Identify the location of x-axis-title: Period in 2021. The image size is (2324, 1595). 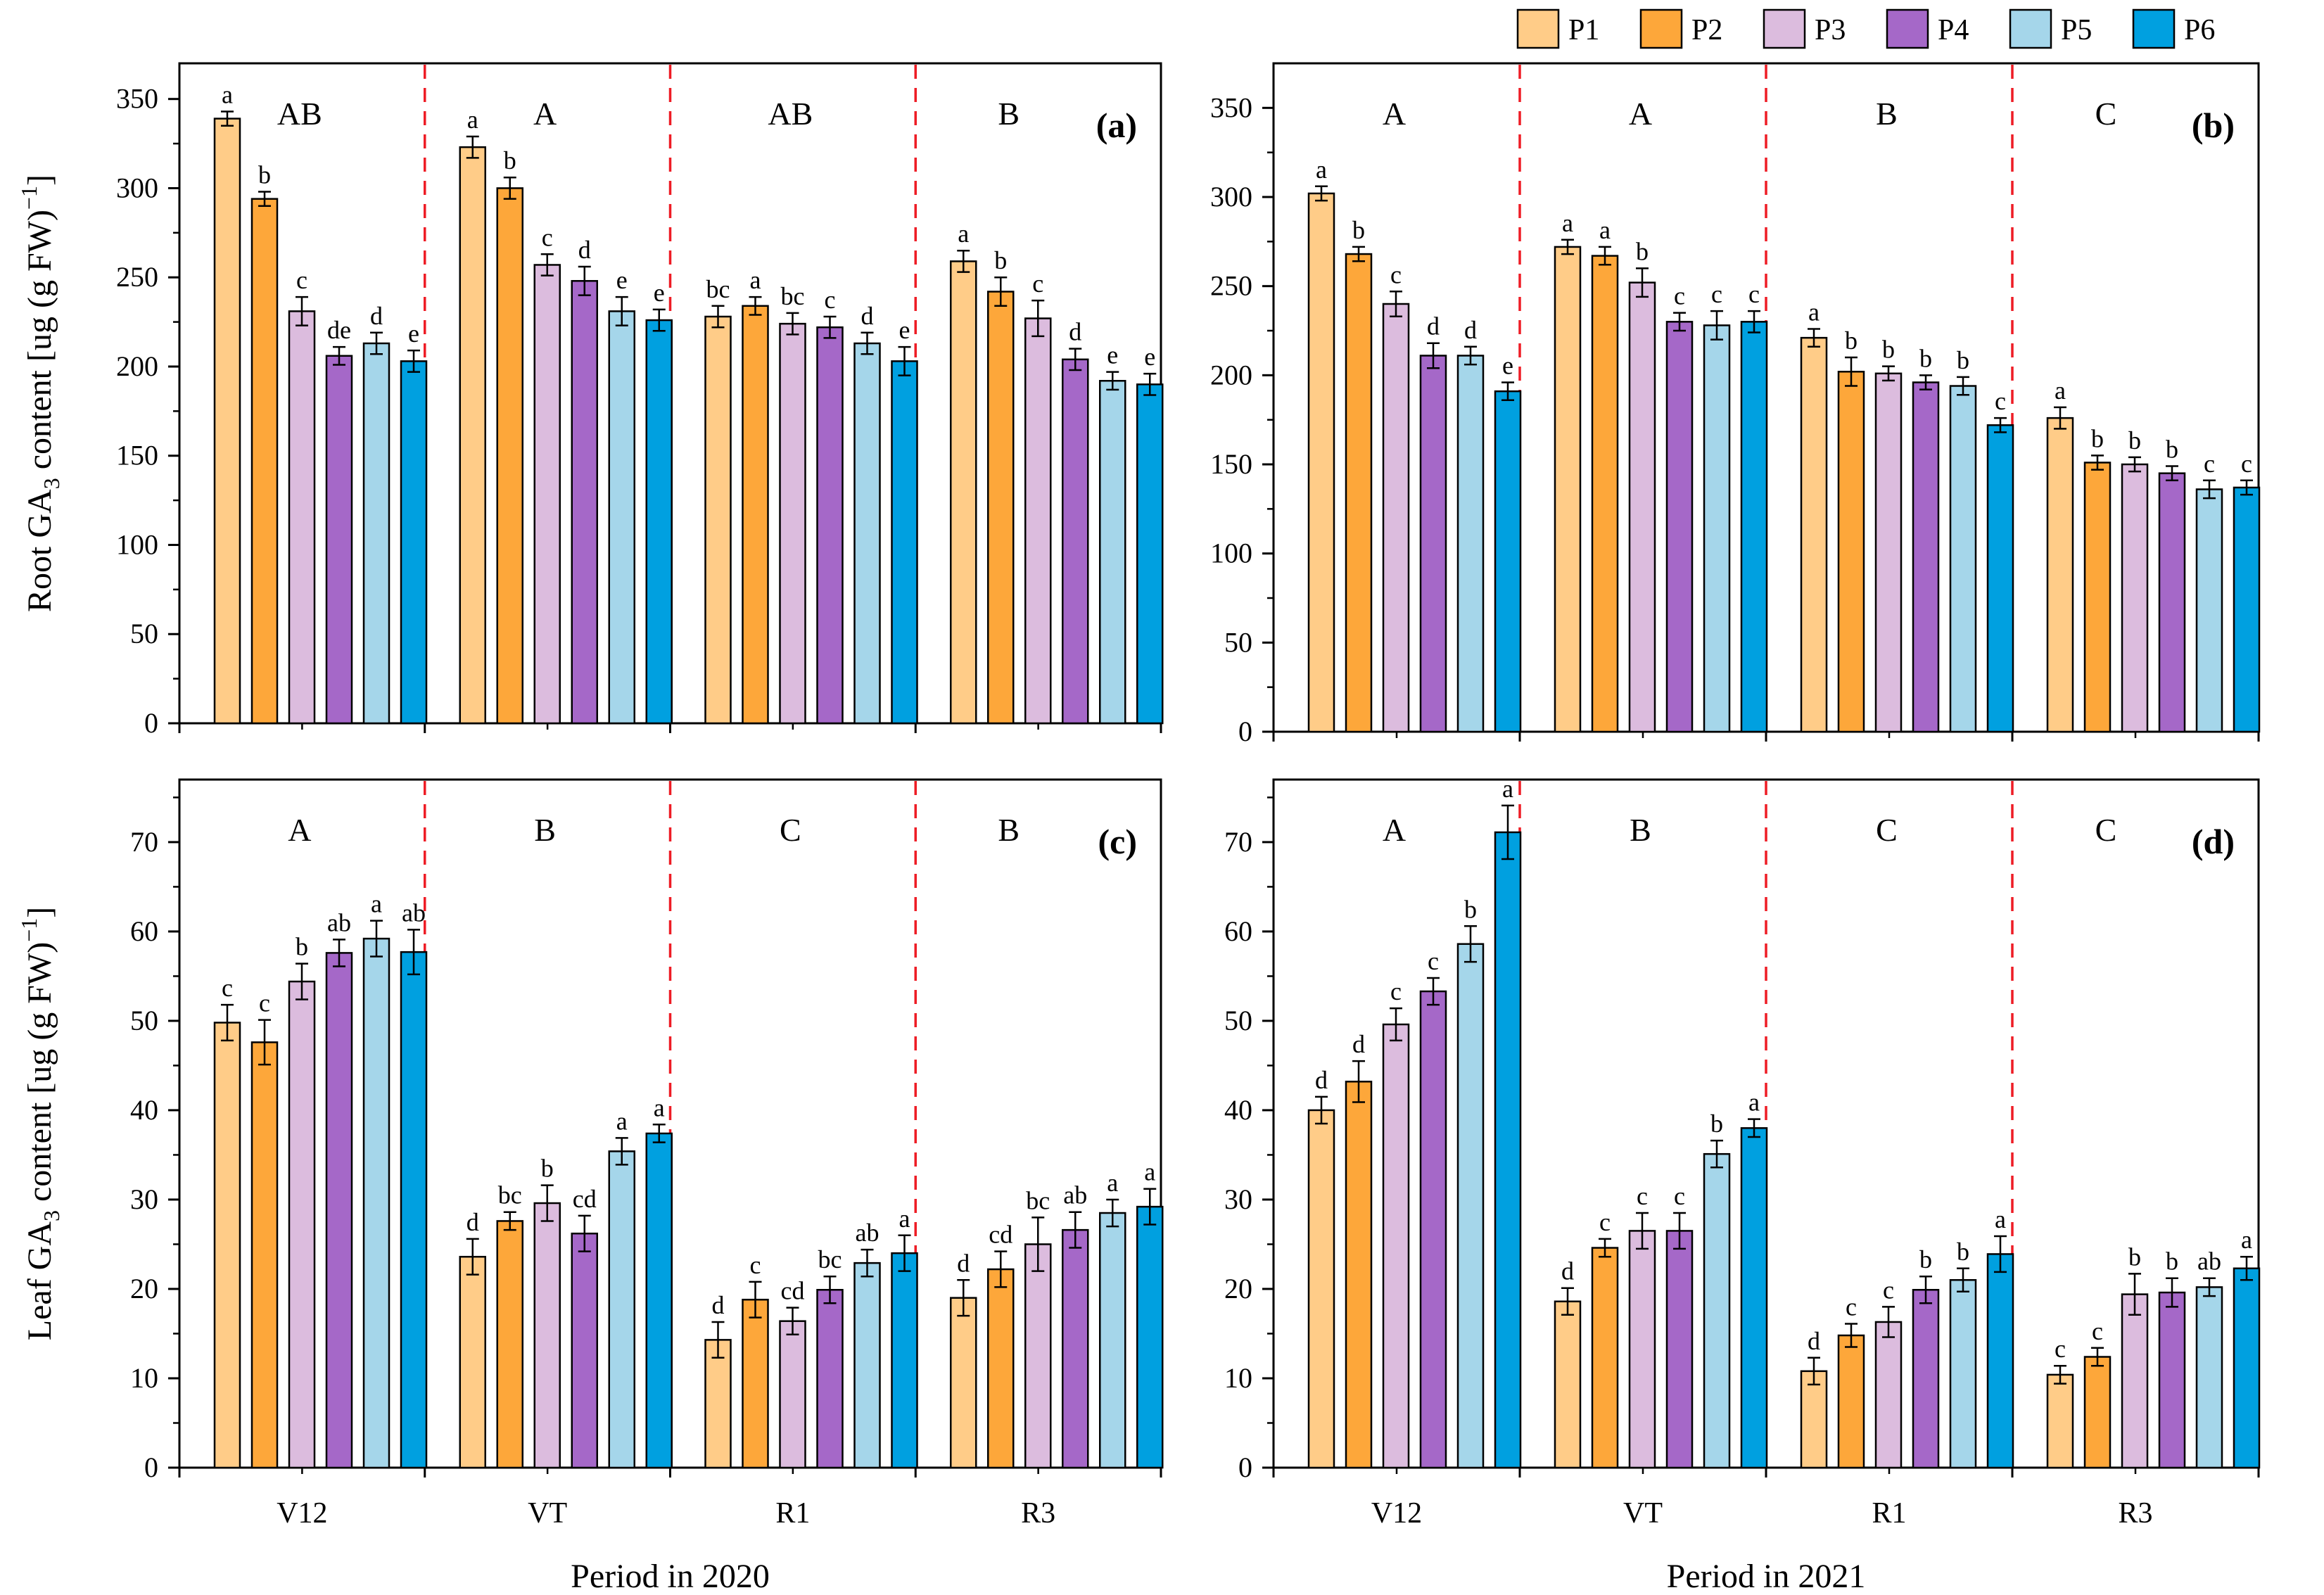
(1766, 1576).